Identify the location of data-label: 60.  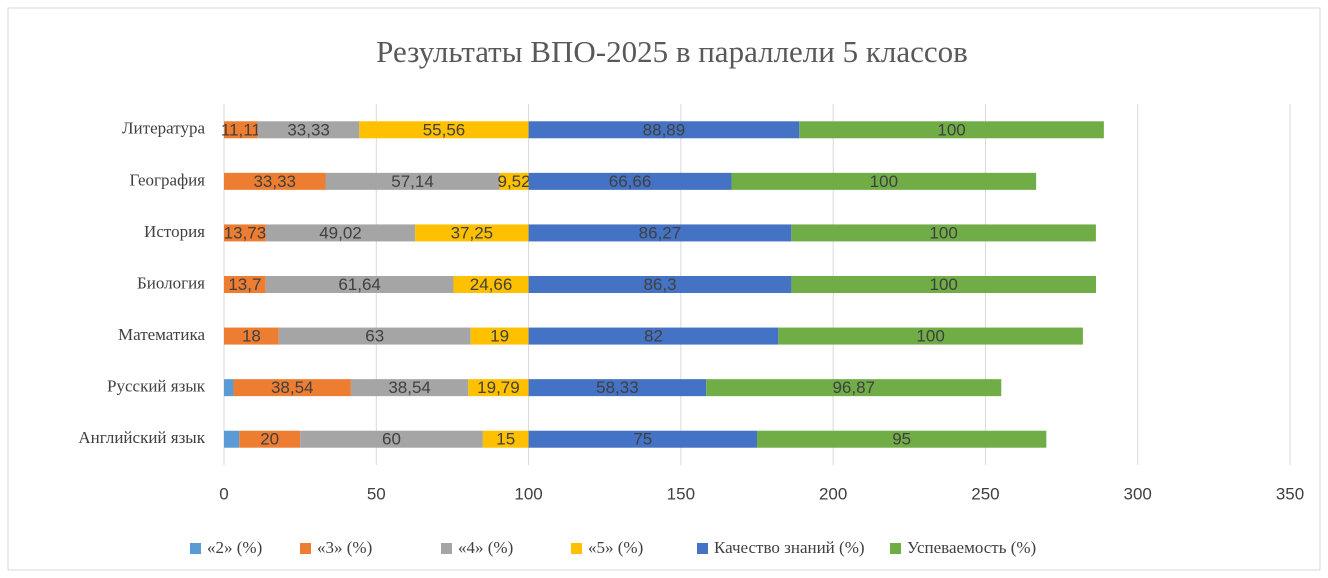
(391, 439).